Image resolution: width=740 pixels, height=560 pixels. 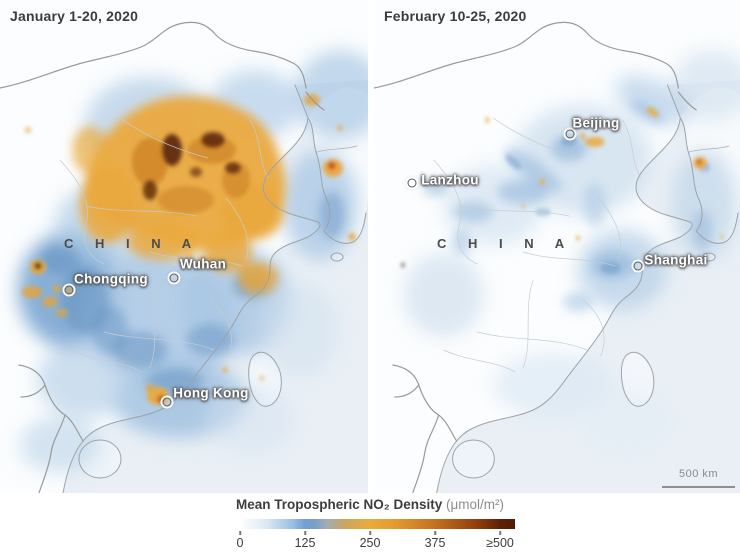 What do you see at coordinates (450, 180) in the screenshot?
I see `city-label-lanzhou: Lanzhou` at bounding box center [450, 180].